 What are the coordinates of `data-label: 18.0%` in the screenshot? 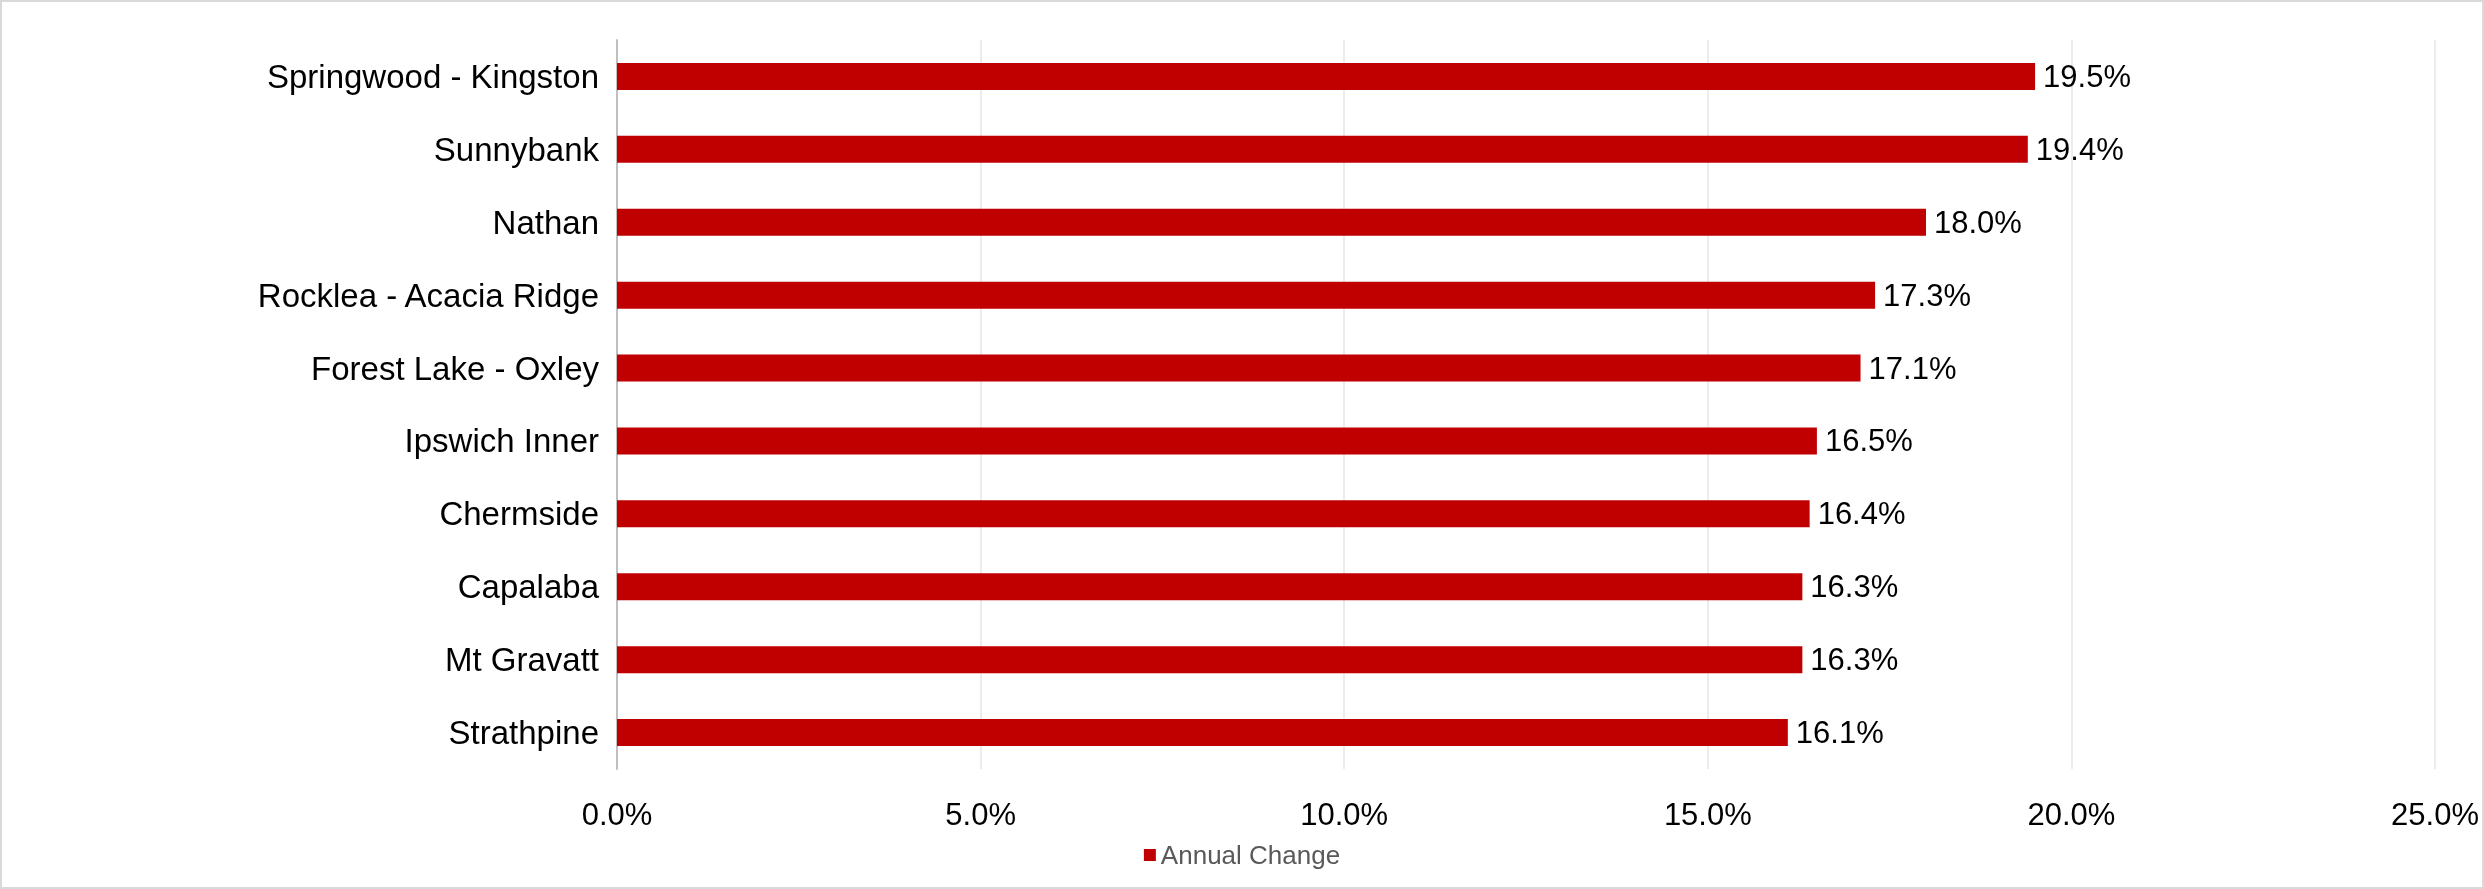 It's located at (1978, 222).